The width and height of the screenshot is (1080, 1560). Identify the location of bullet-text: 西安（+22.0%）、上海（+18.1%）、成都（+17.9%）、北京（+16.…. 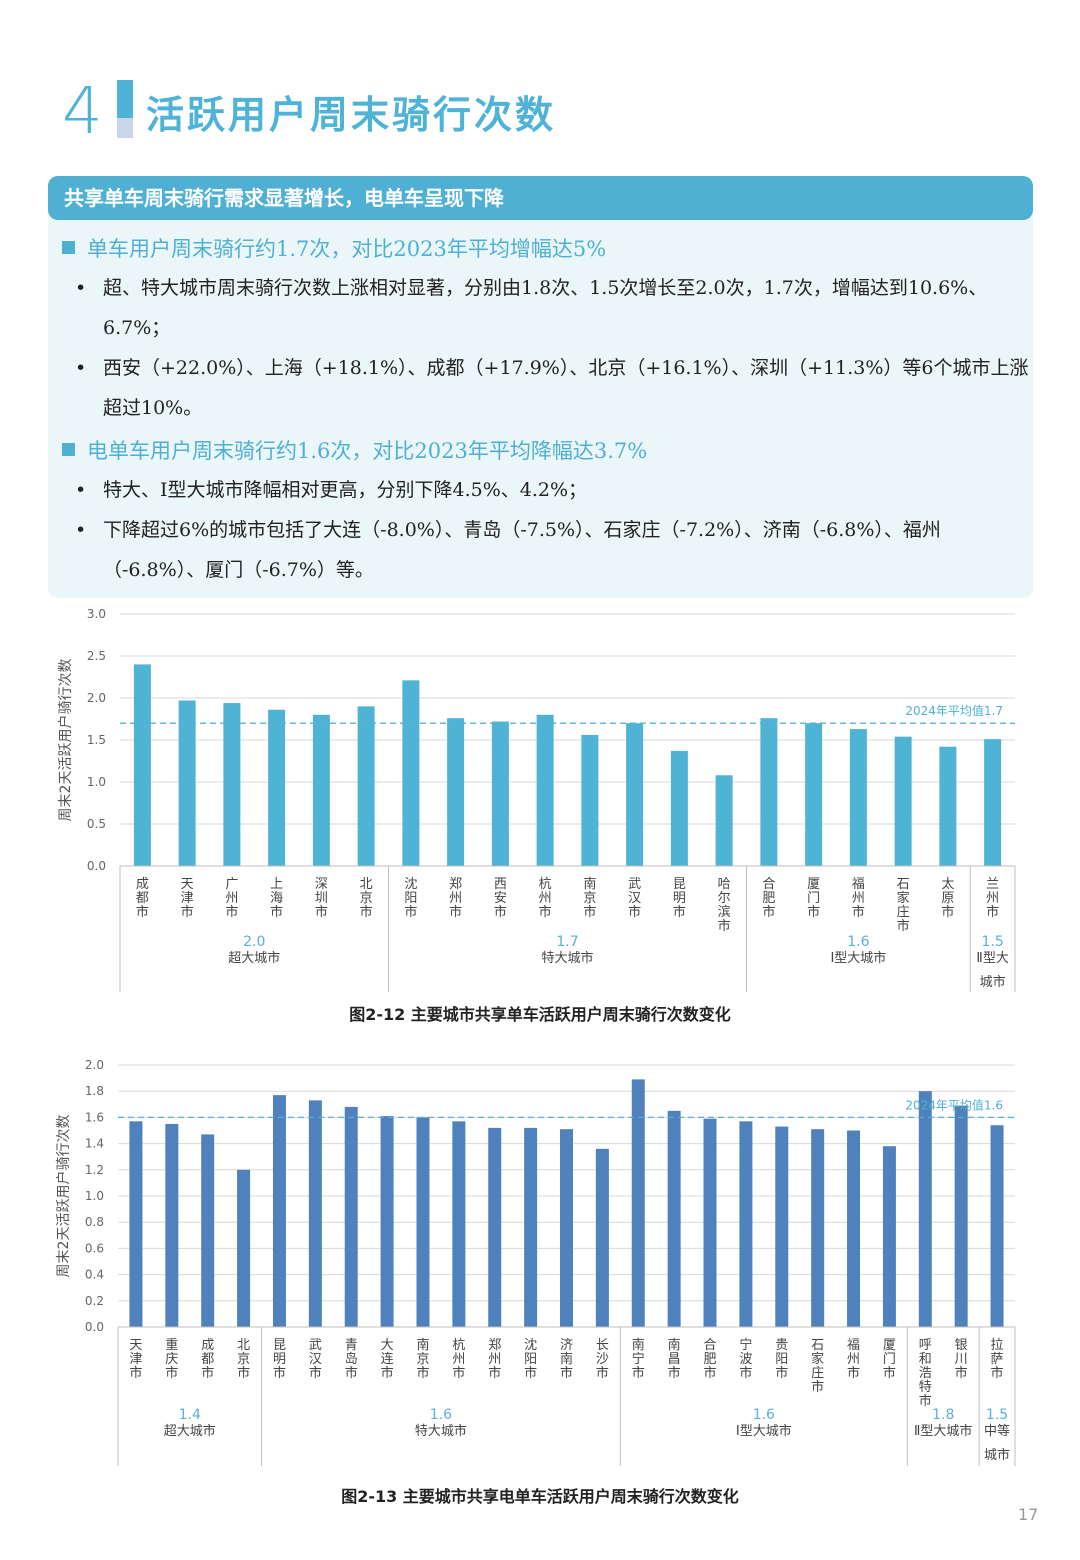
(566, 388).